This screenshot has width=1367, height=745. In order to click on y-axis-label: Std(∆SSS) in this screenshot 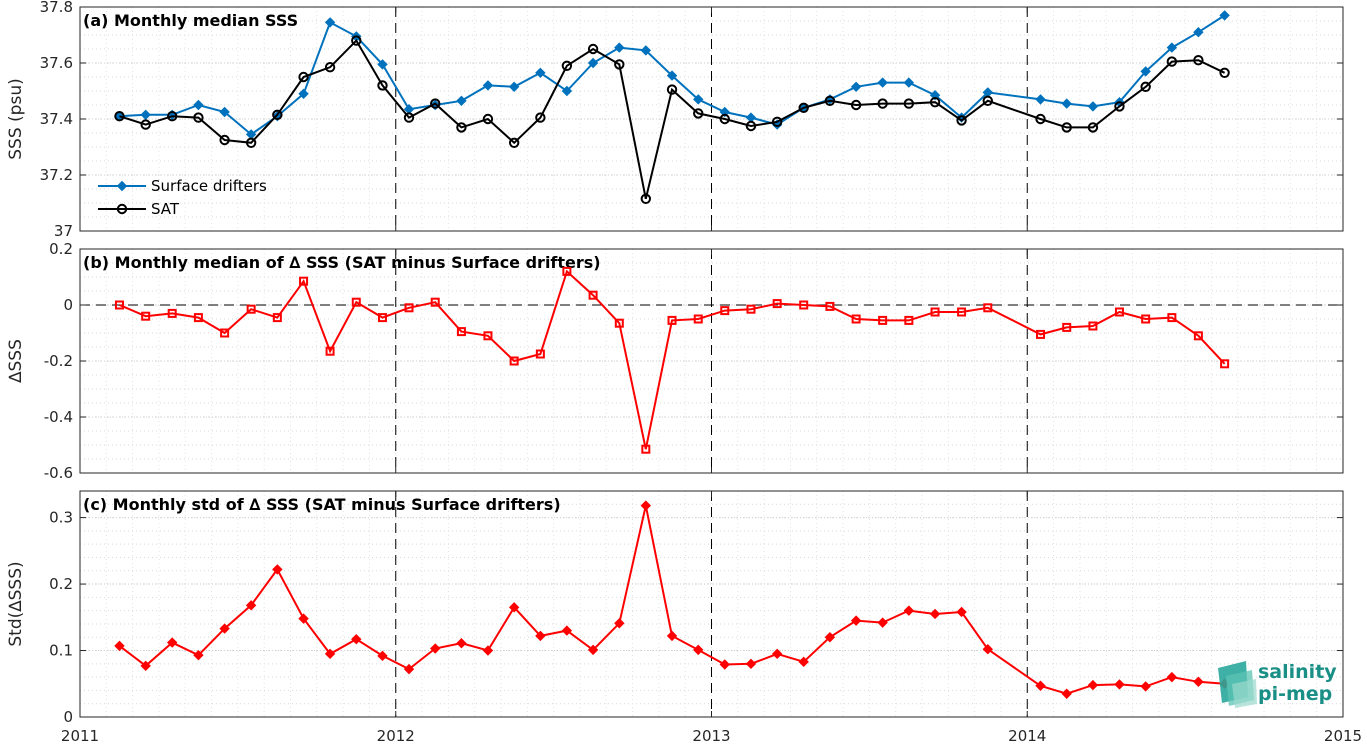, I will do `click(16, 603)`.